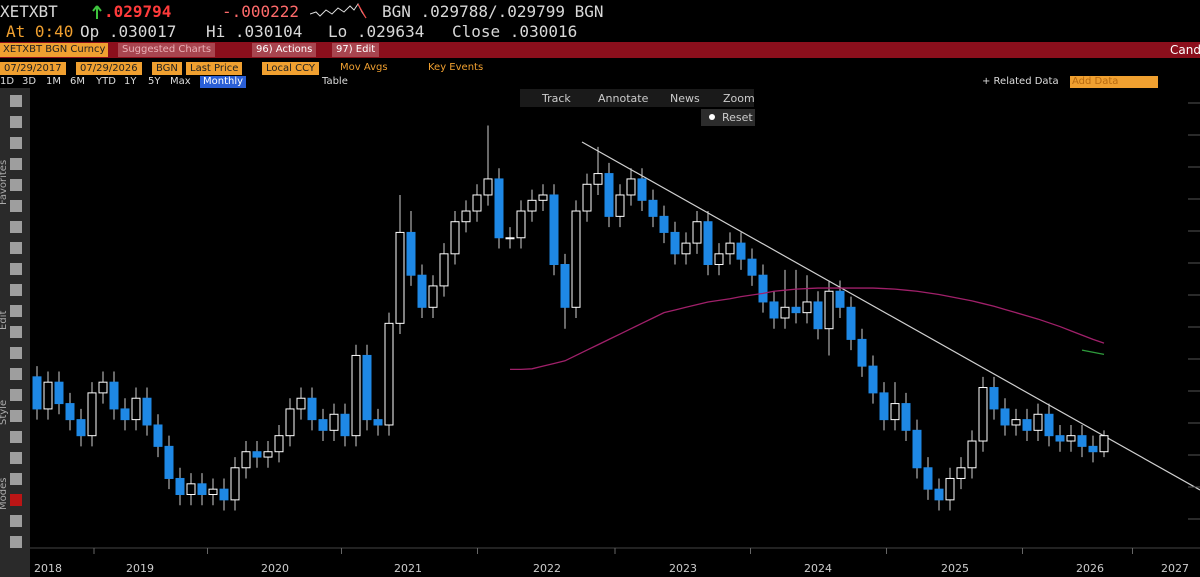 This screenshot has width=1200, height=577. I want to click on reset-button, so click(728, 117).